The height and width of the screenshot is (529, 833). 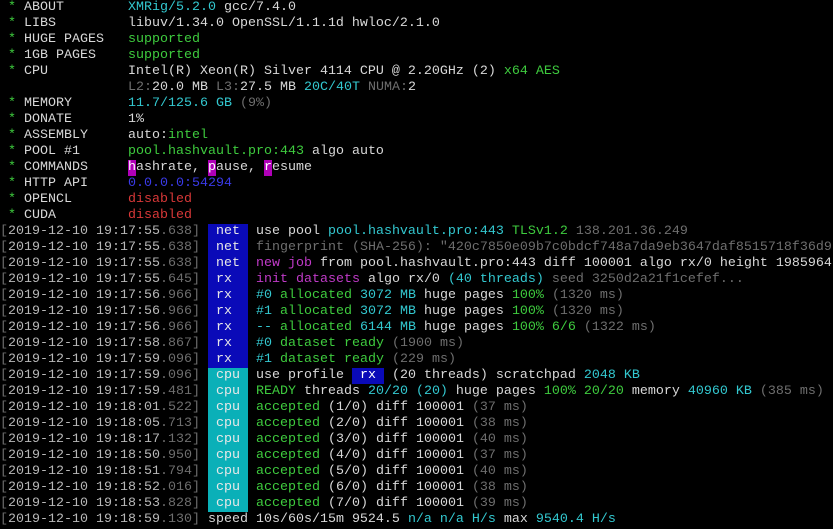 I want to click on log-text: 9540.4 H/s, so click(x=575, y=519).